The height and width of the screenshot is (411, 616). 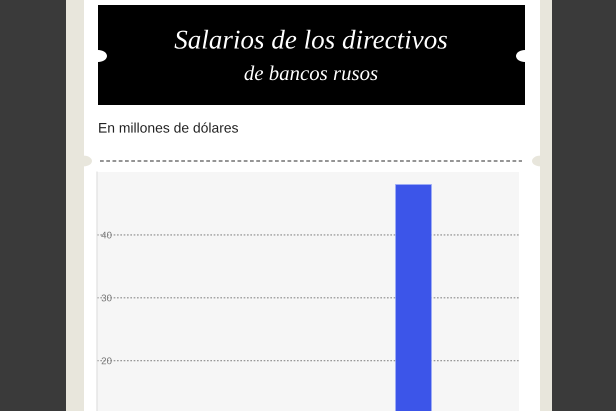 What do you see at coordinates (107, 360) in the screenshot?
I see `y-tick-label: 20` at bounding box center [107, 360].